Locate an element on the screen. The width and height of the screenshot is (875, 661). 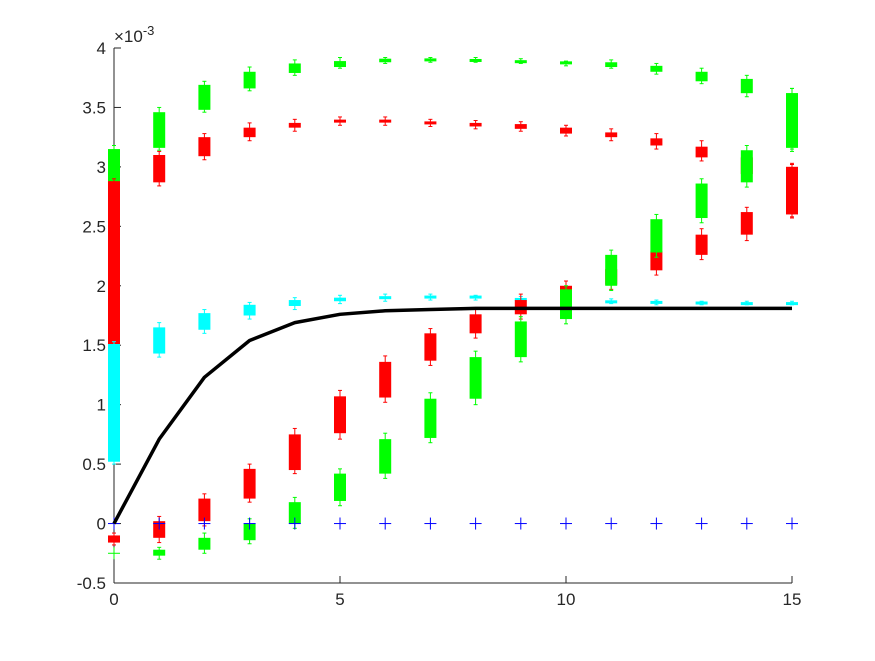
y-tick-label: 3.5 is located at coordinates (94, 107).